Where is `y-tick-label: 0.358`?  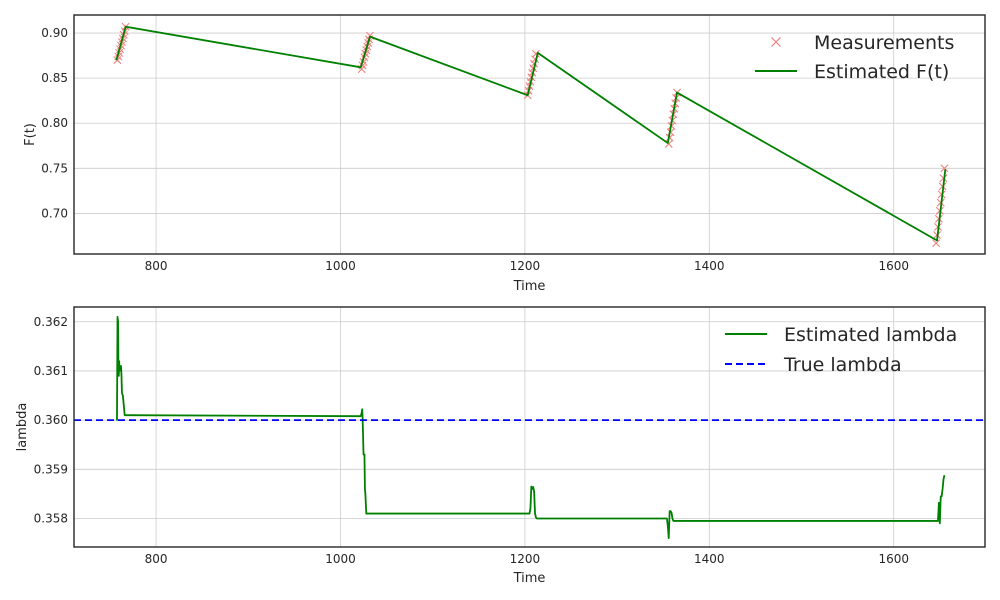
y-tick-label: 0.358 is located at coordinates (51, 518).